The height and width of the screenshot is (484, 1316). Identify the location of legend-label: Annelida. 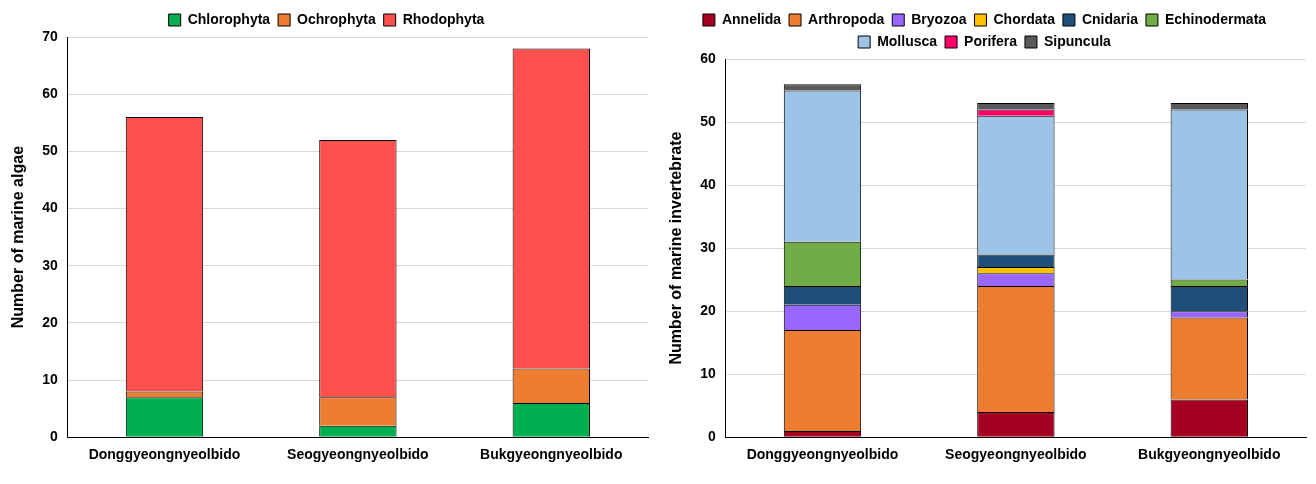
(751, 18).